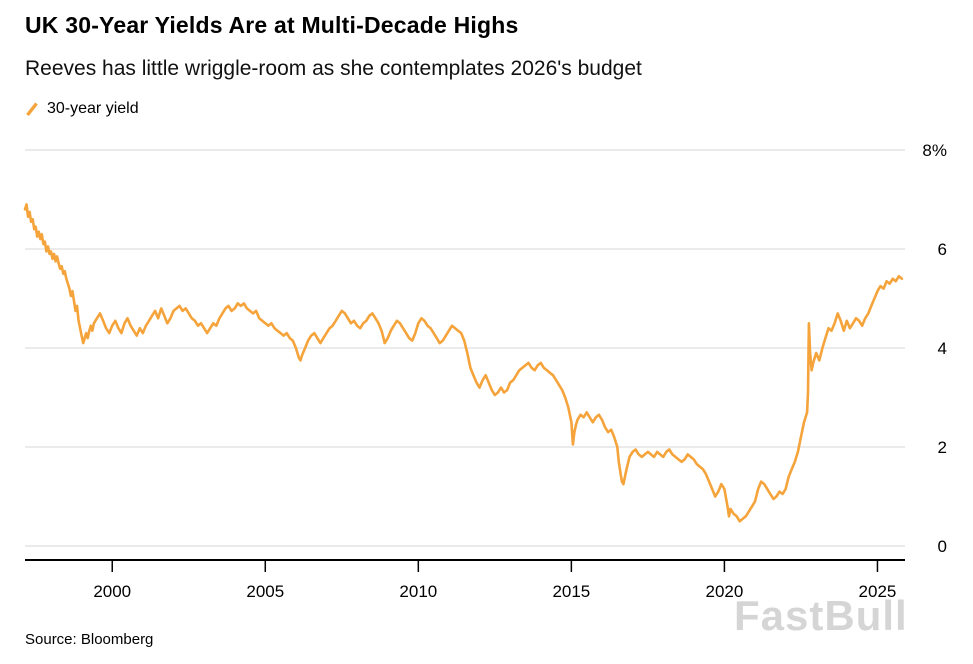 This screenshot has width=973, height=664. I want to click on diagonal-stroke-icon, so click(32, 108).